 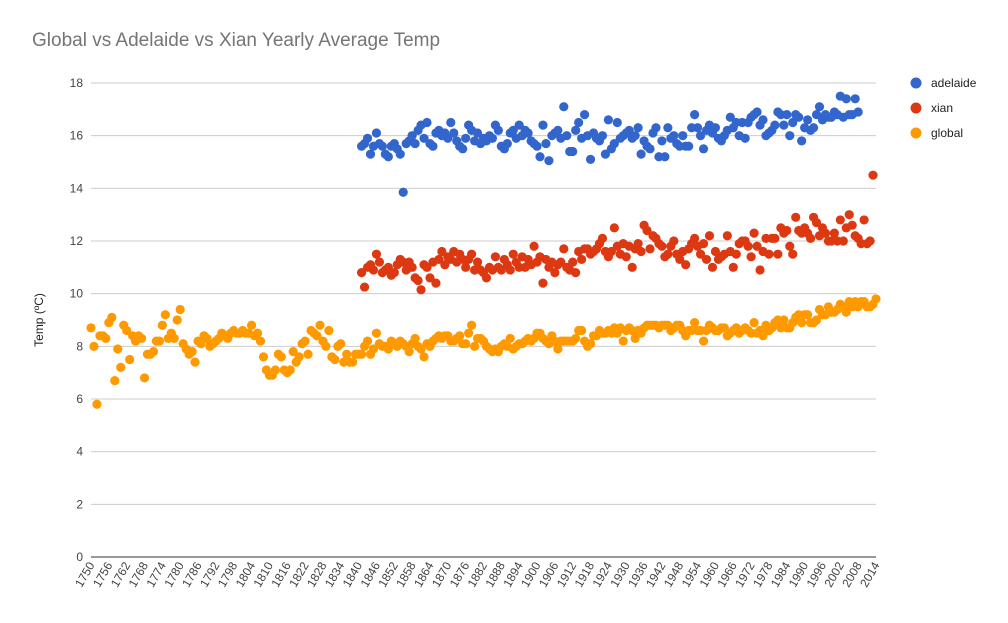 What do you see at coordinates (79, 399) in the screenshot?
I see `y-tick-label: 6` at bounding box center [79, 399].